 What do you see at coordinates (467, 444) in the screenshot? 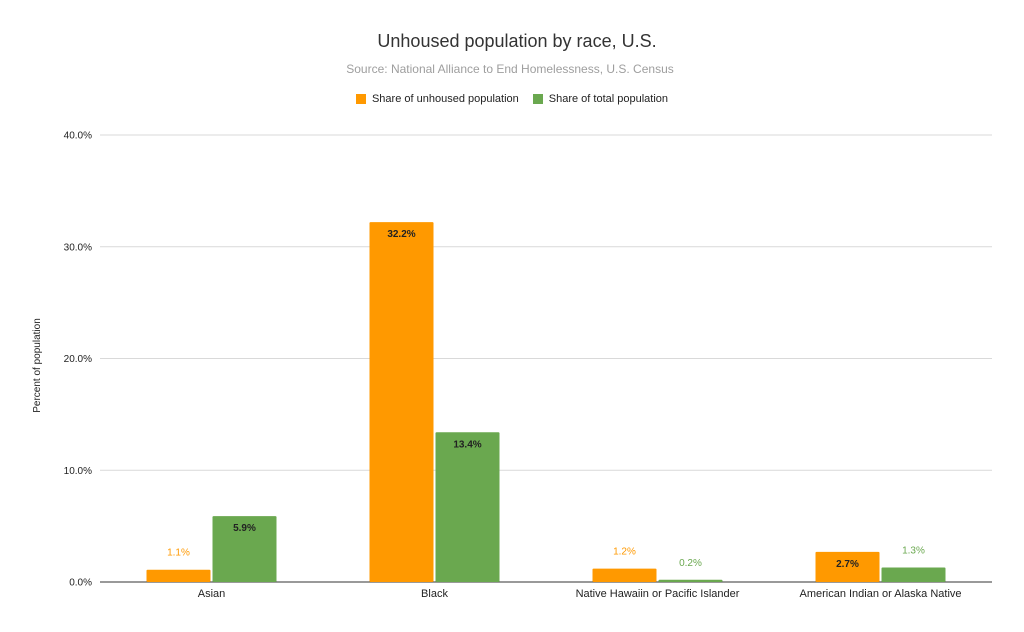
I see `data-label: 13.4%` at bounding box center [467, 444].